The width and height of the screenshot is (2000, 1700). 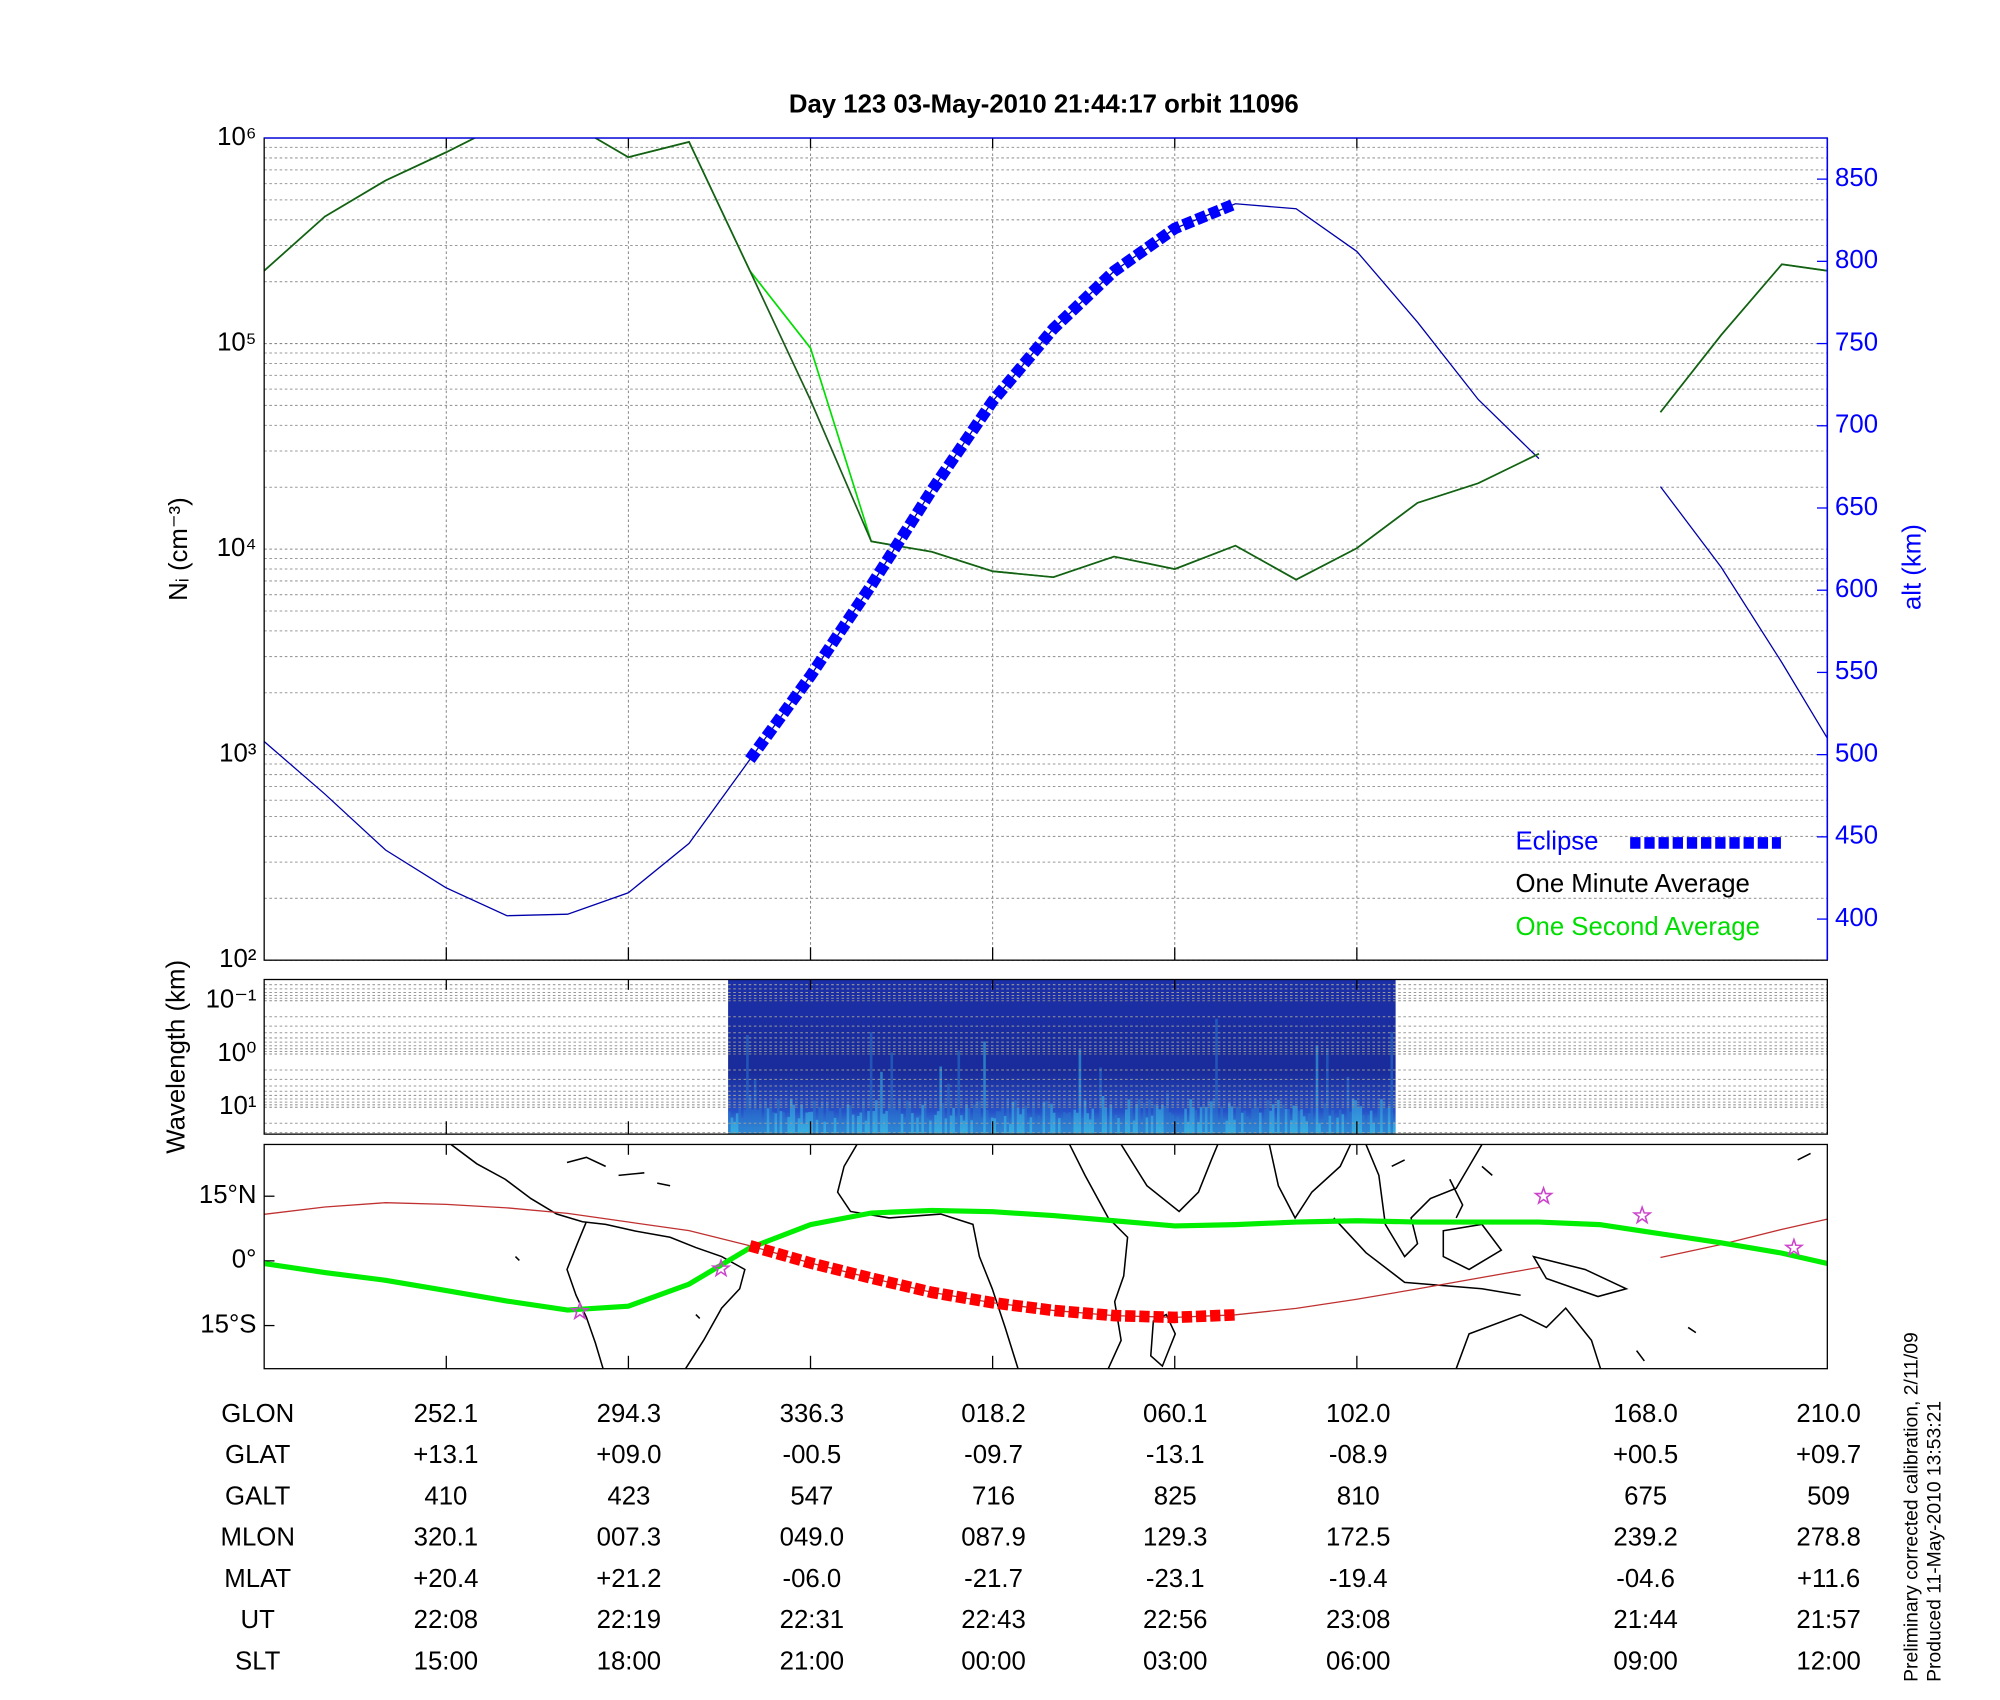 I want to click on series-group, so click(x=1046, y=1263).